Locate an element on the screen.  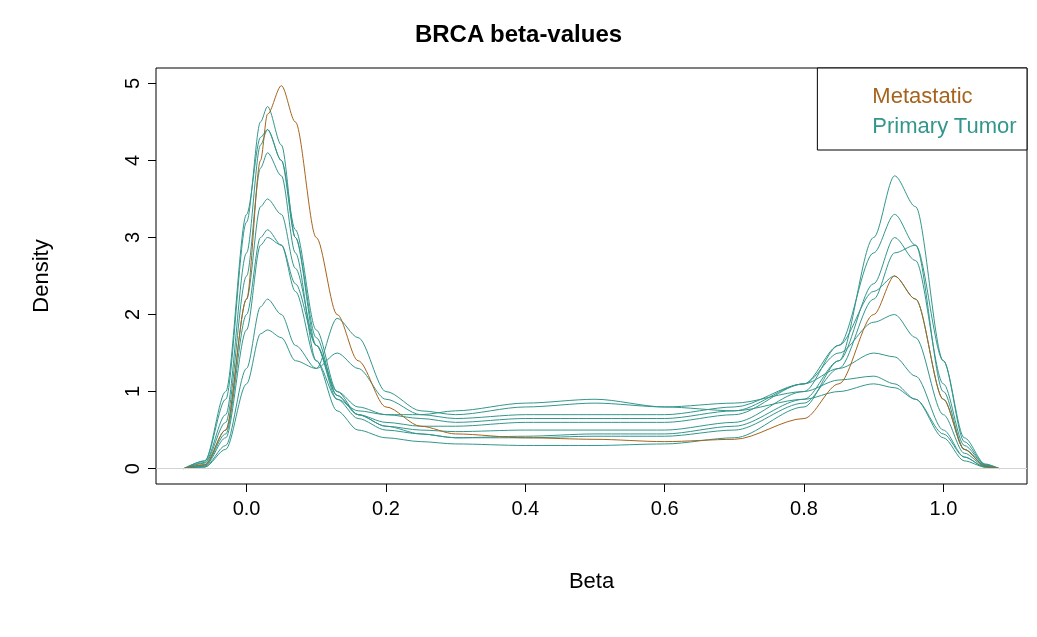
y-tick-label: 5 is located at coordinates (132, 83).